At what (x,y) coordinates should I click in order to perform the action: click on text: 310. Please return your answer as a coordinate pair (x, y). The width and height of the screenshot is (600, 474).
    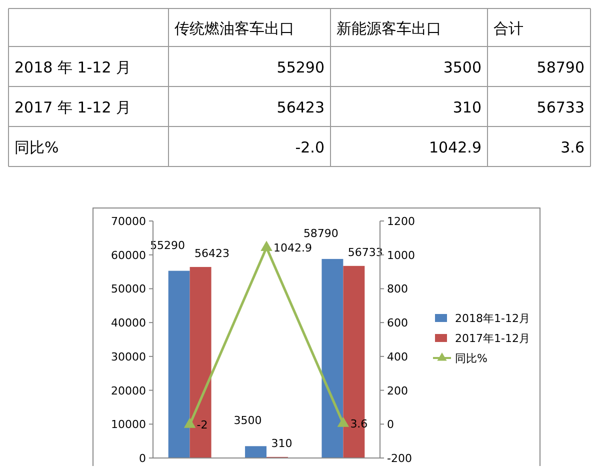
    Looking at the image, I should click on (467, 107).